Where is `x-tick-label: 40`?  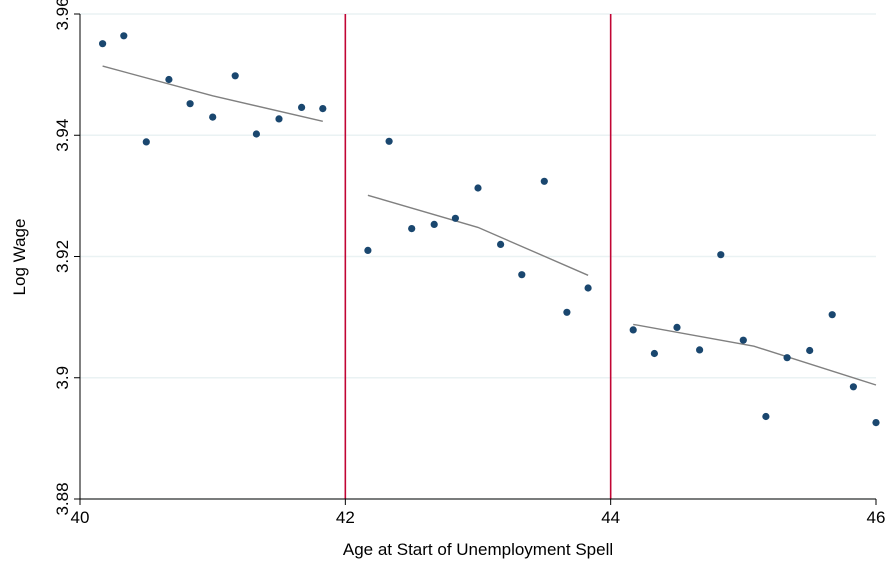 x-tick-label: 40 is located at coordinates (80, 517).